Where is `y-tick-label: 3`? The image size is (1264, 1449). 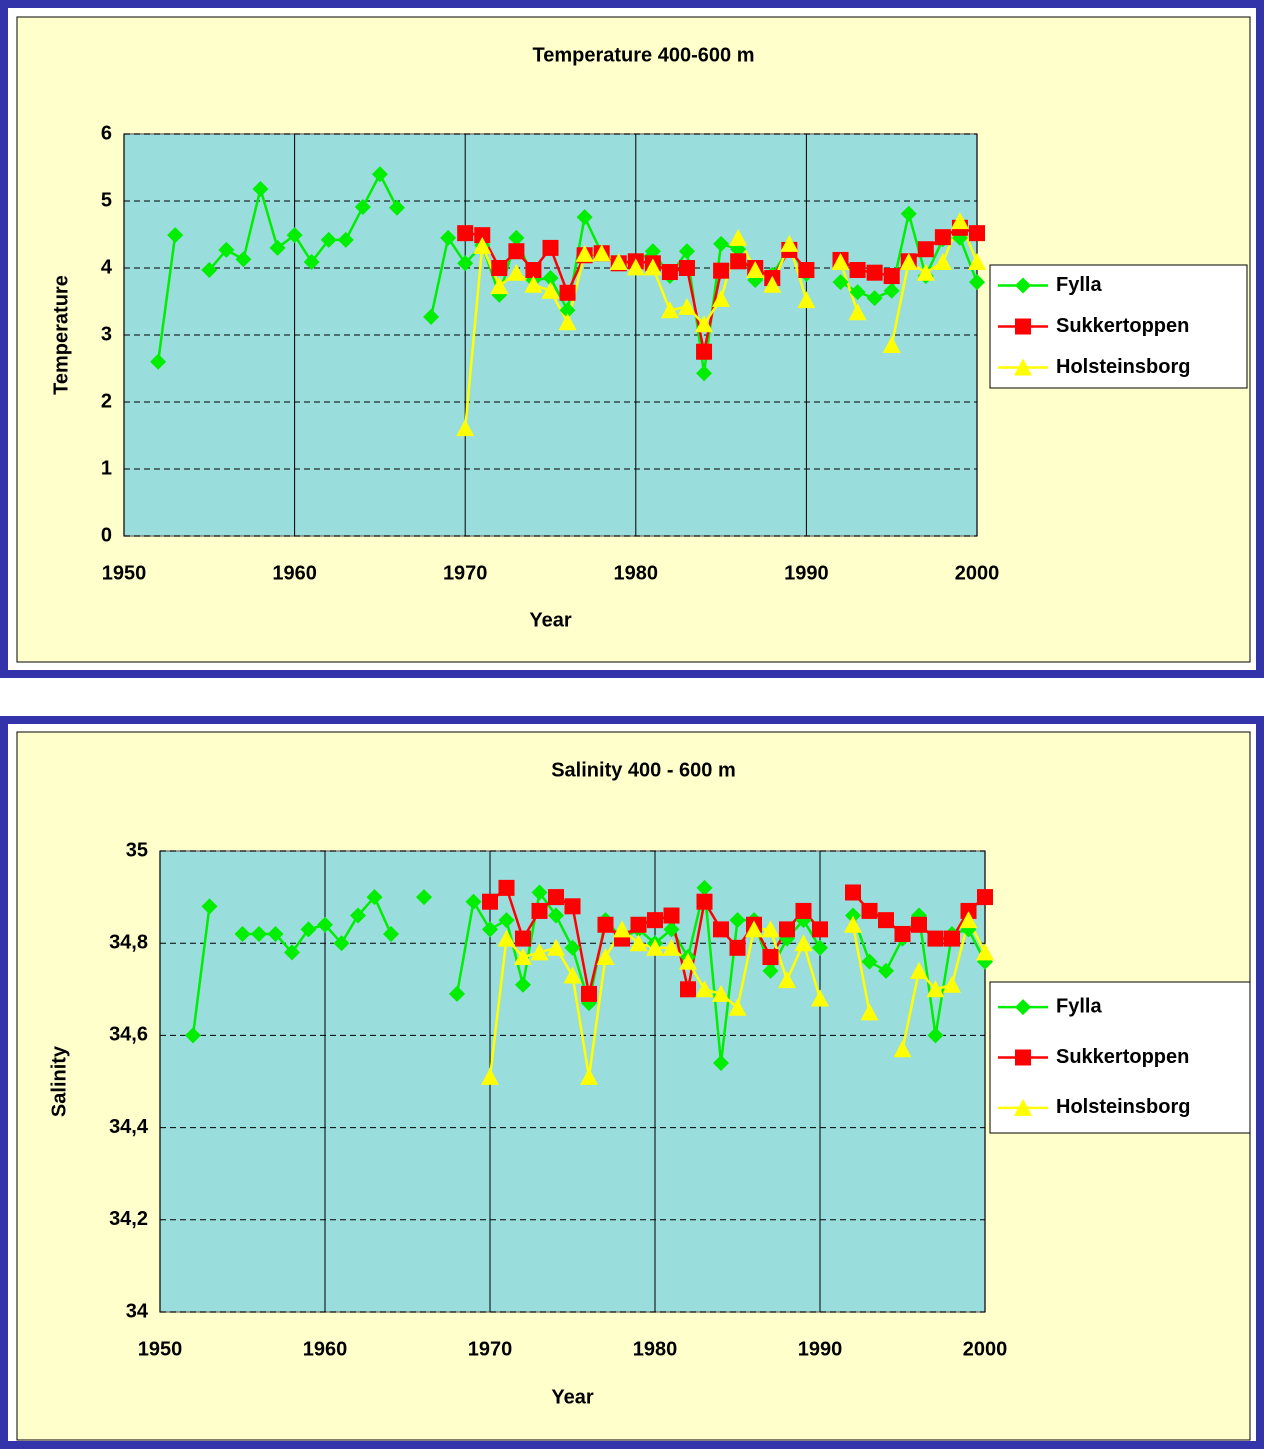
y-tick-label: 3 is located at coordinates (106, 334).